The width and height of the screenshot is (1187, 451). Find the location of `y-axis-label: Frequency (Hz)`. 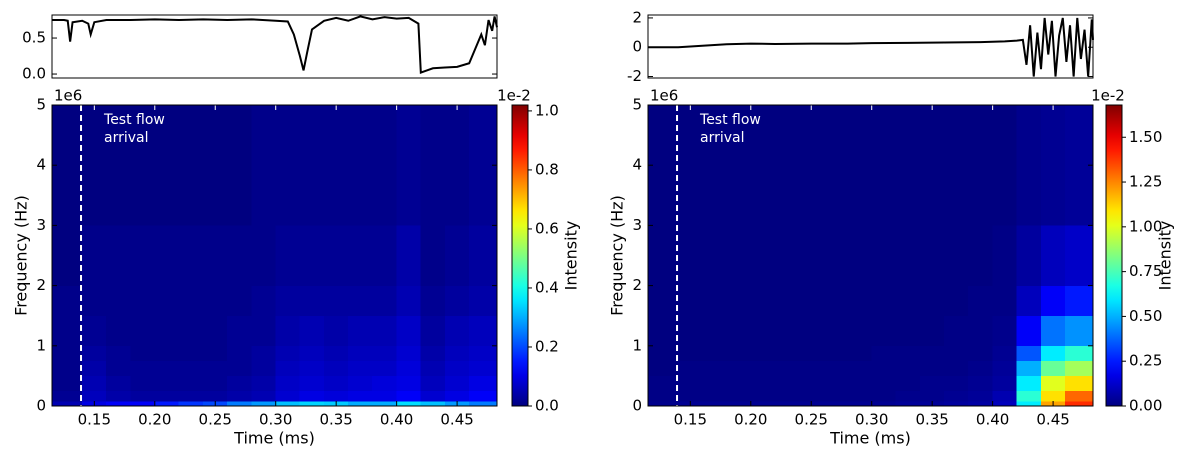

y-axis-label: Frequency (Hz) is located at coordinates (21, 255).